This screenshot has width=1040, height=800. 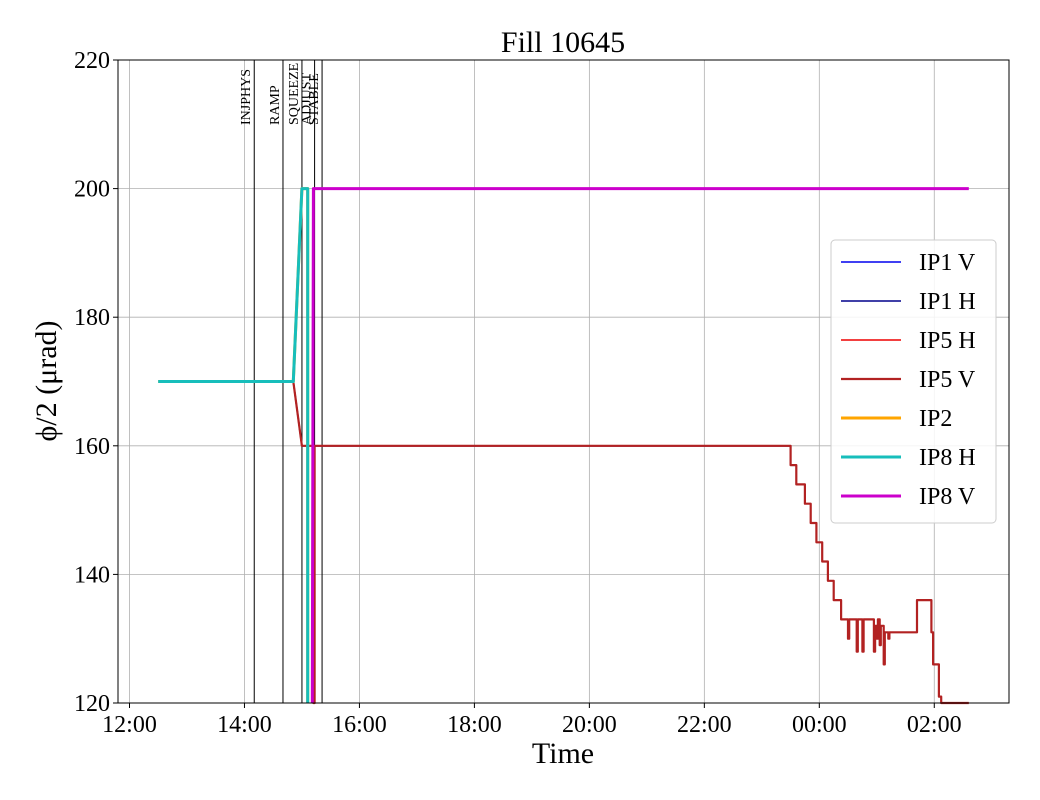 I want to click on y-axis: 120 140 160 180 200 220, so click(x=96, y=382).